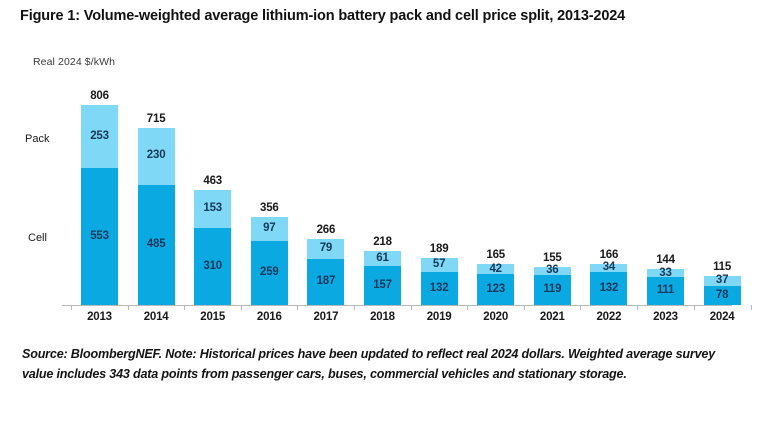  Describe the element at coordinates (156, 244) in the screenshot. I see `bar-segment-cell: 485` at that location.